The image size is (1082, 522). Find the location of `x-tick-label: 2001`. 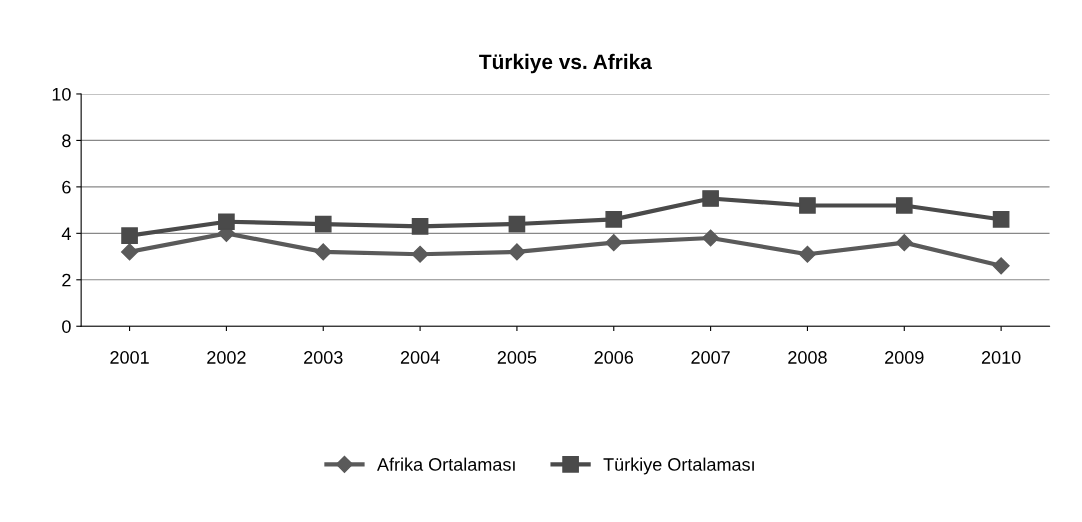

x-tick-label: 2001 is located at coordinates (129, 357).